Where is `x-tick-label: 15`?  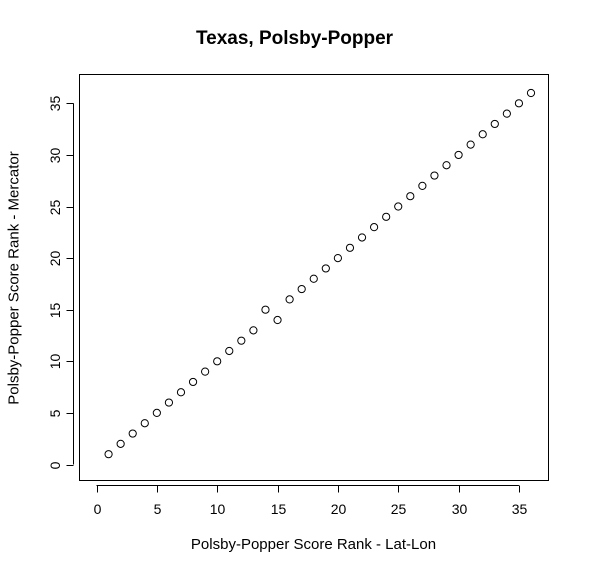
x-tick-label: 15 is located at coordinates (279, 509).